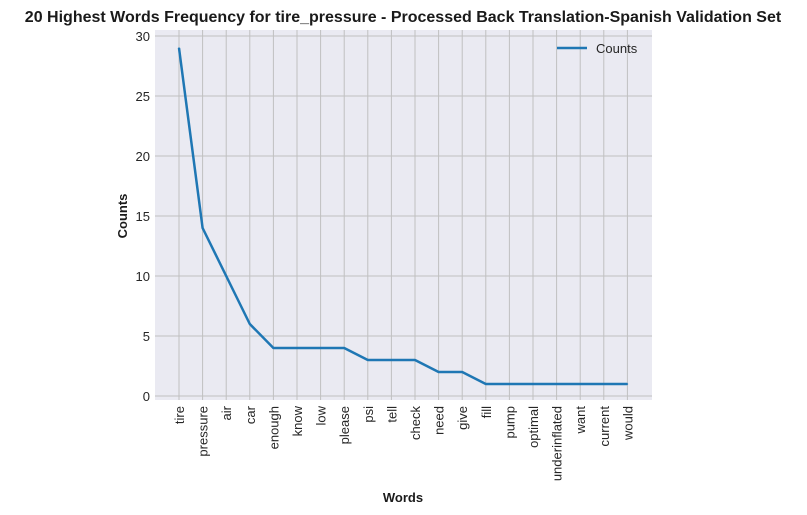 The image size is (807, 515). Describe the element at coordinates (122, 216) in the screenshot. I see `y-axis-label: Counts` at that location.